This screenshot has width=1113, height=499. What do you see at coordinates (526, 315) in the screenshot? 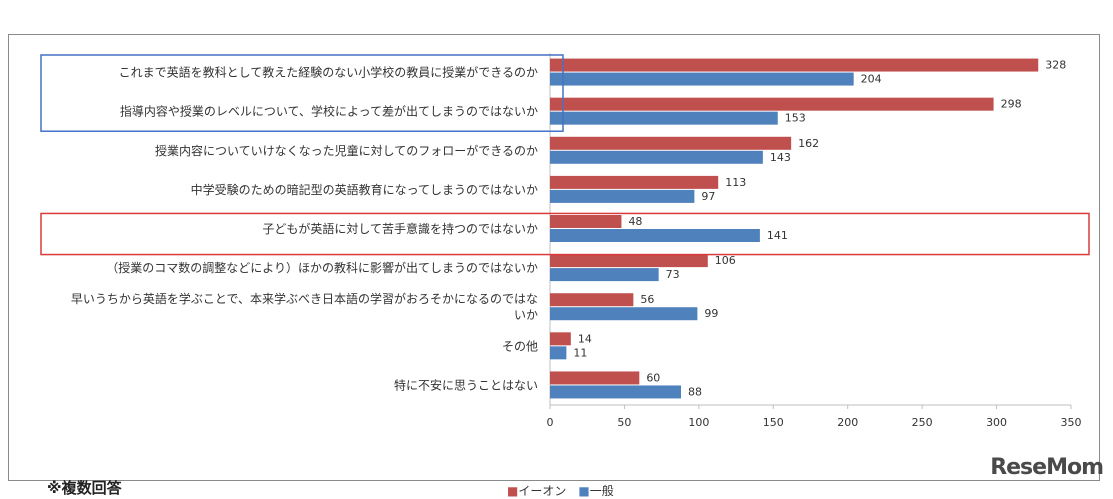
I see `category-label: いか` at bounding box center [526, 315].